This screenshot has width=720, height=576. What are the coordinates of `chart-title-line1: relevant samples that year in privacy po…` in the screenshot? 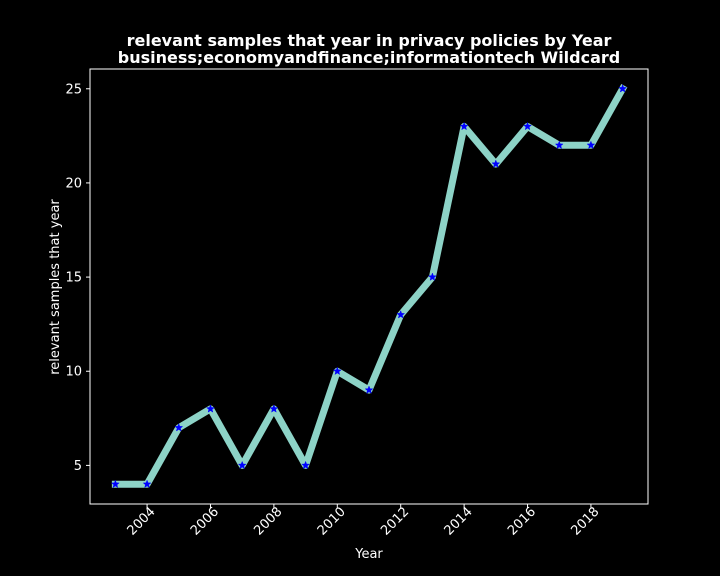 It's located at (369, 40).